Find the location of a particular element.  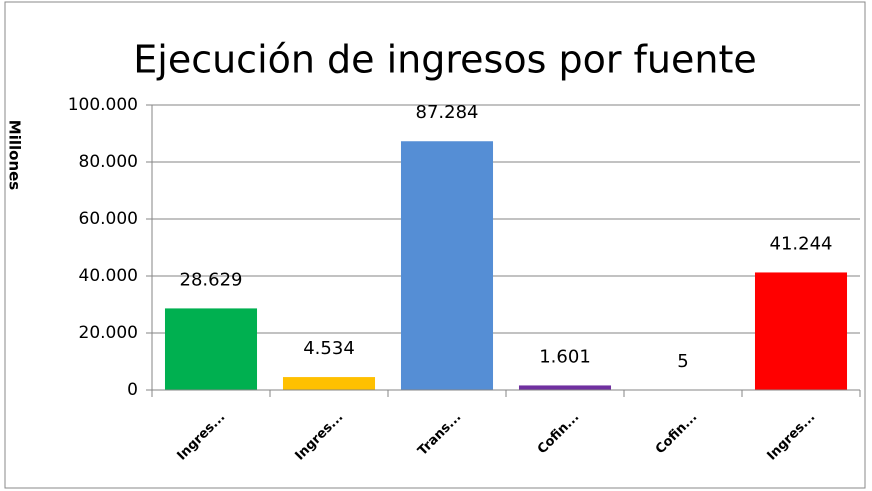

y-tick-label: 100.000 is located at coordinates (103, 105).